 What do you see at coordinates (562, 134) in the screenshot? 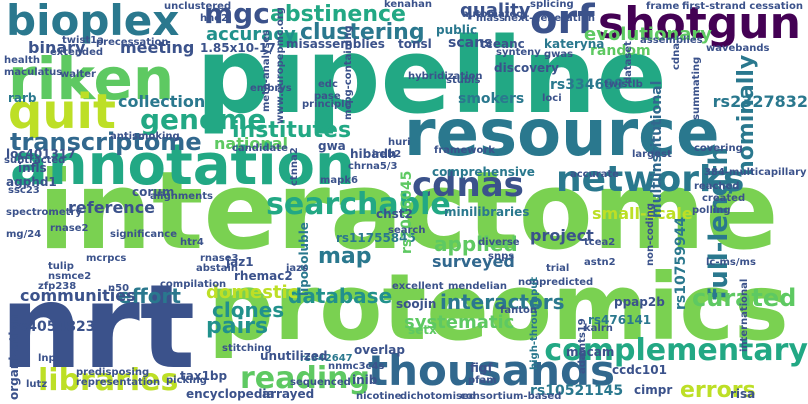
I see `word-resource: resource` at bounding box center [562, 134].